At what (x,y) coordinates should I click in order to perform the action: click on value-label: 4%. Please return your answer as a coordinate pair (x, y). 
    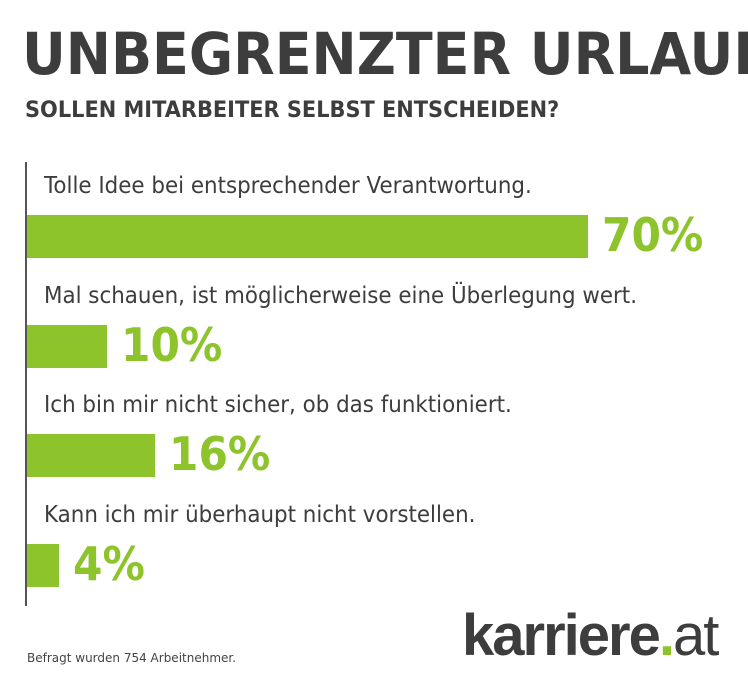
    Looking at the image, I should click on (109, 563).